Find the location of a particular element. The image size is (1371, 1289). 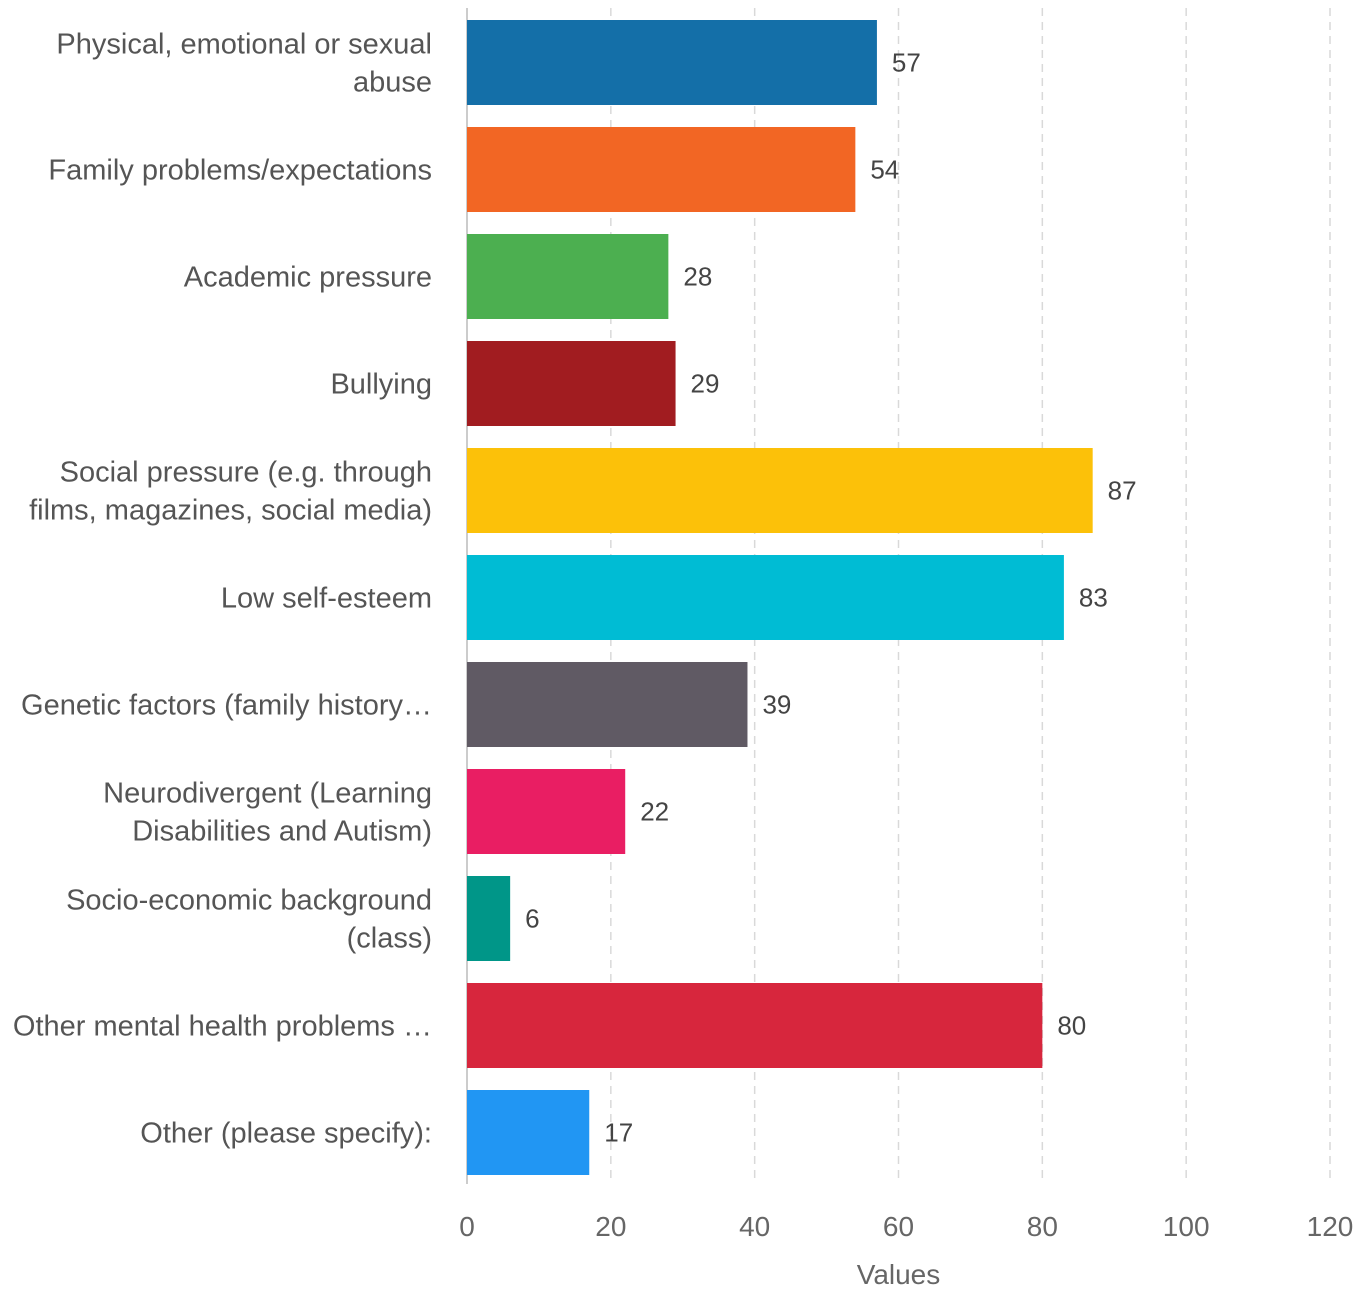

category-label-line: Bullying is located at coordinates (381, 385).